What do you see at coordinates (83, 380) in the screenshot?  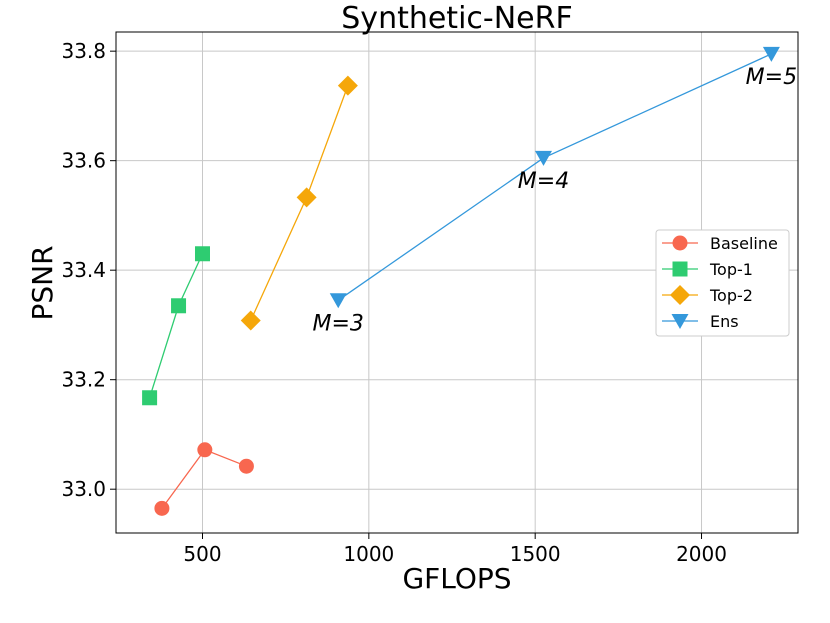 I see `y-tick-label: 33.2` at bounding box center [83, 380].